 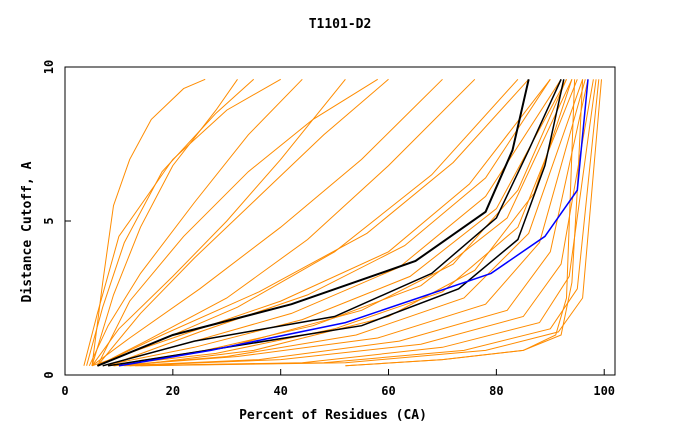 I want to click on y-axis-label: Distance Cutoff, A, so click(x=27, y=231).